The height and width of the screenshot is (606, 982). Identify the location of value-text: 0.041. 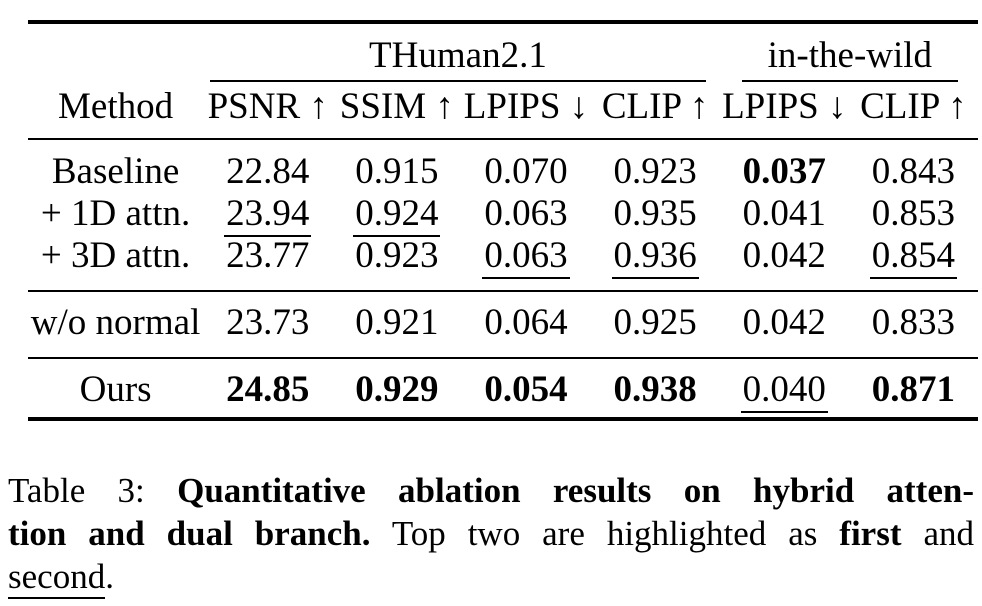
(784, 213).